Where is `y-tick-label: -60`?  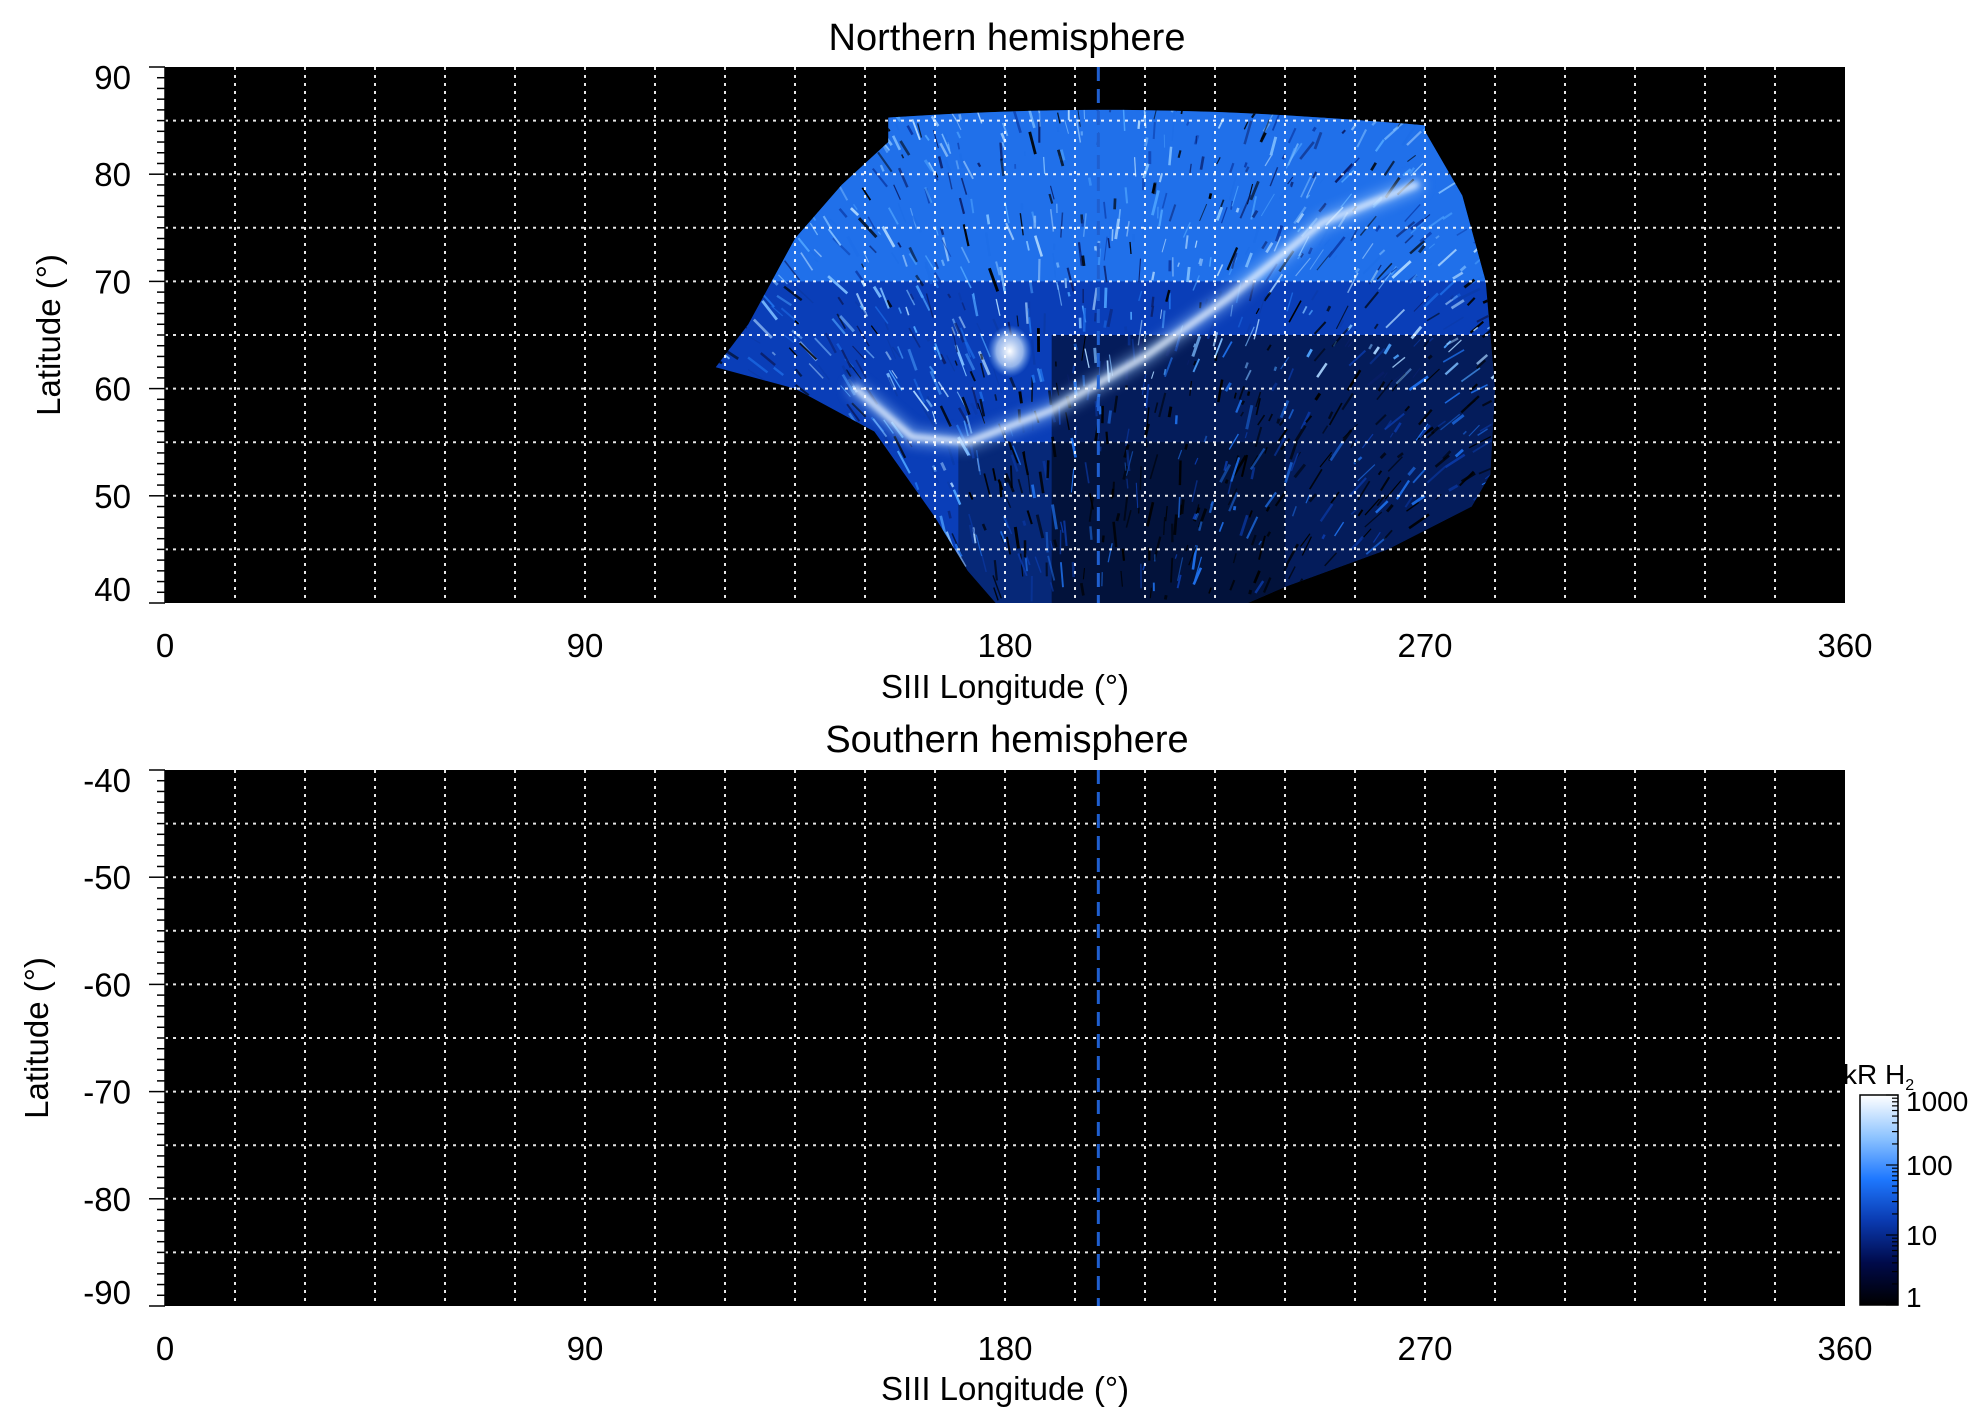 y-tick-label: -60 is located at coordinates (107, 984).